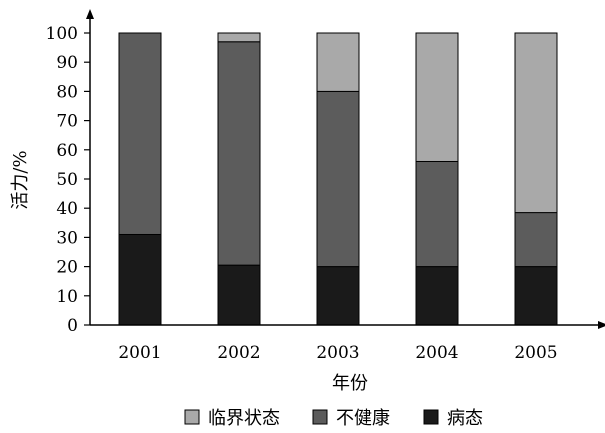 The width and height of the screenshot is (605, 433). I want to click on y-tick-label: 0, so click(72, 326).